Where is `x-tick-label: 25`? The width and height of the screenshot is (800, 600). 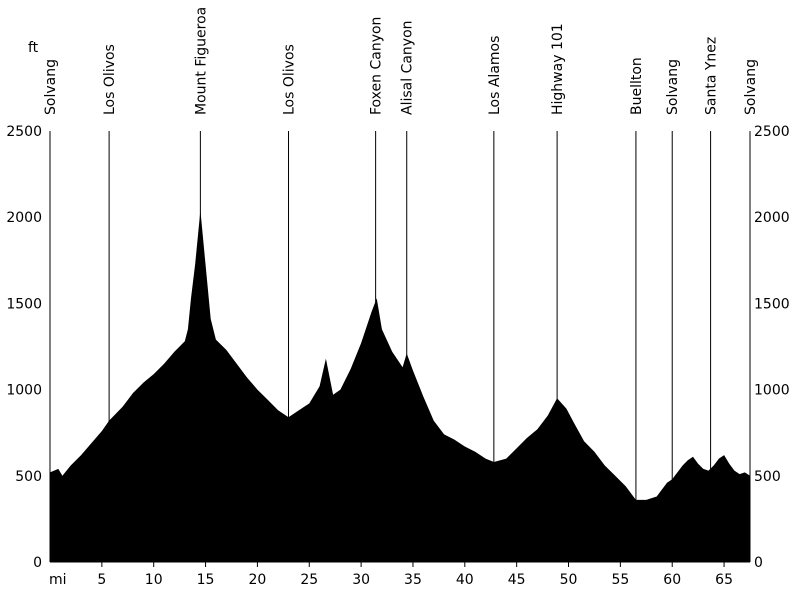 x-tick-label: 25 is located at coordinates (309, 580).